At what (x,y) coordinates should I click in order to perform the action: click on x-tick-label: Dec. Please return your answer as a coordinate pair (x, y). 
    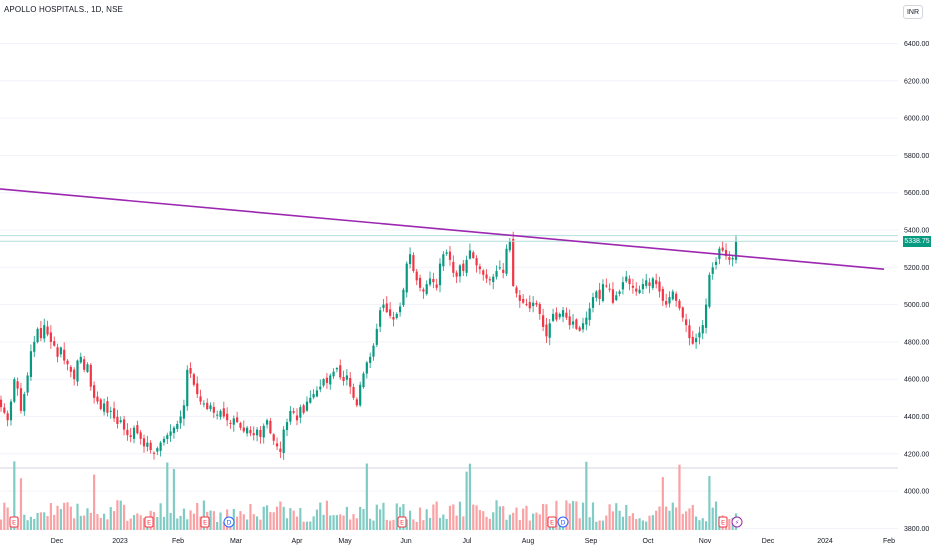
    Looking at the image, I should click on (768, 541).